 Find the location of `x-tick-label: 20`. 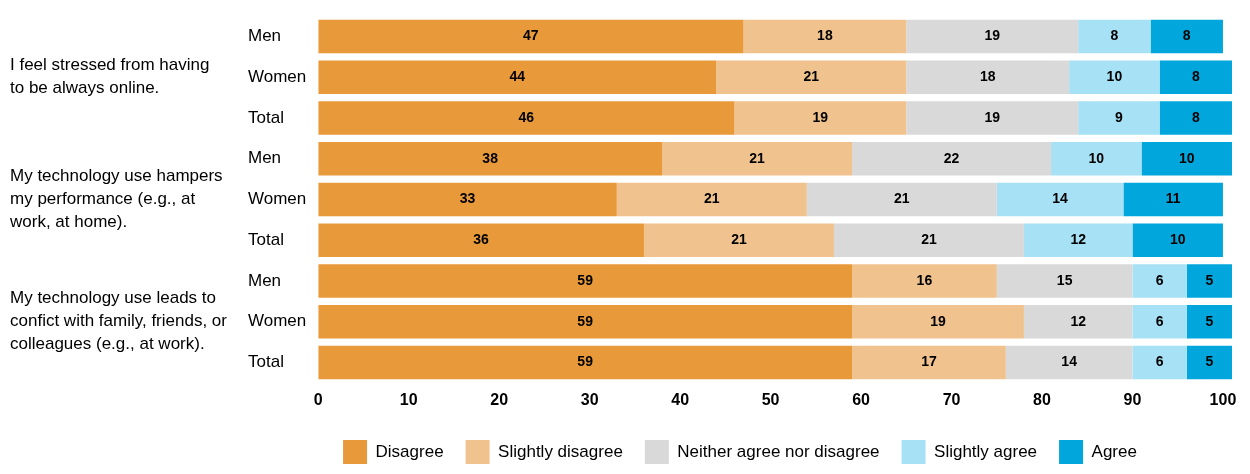

x-tick-label: 20 is located at coordinates (499, 399).